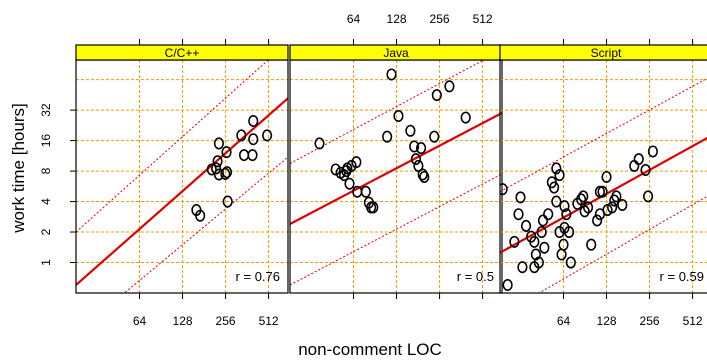 This screenshot has width=707, height=363. I want to click on y-tick-label: 4, so click(46, 201).